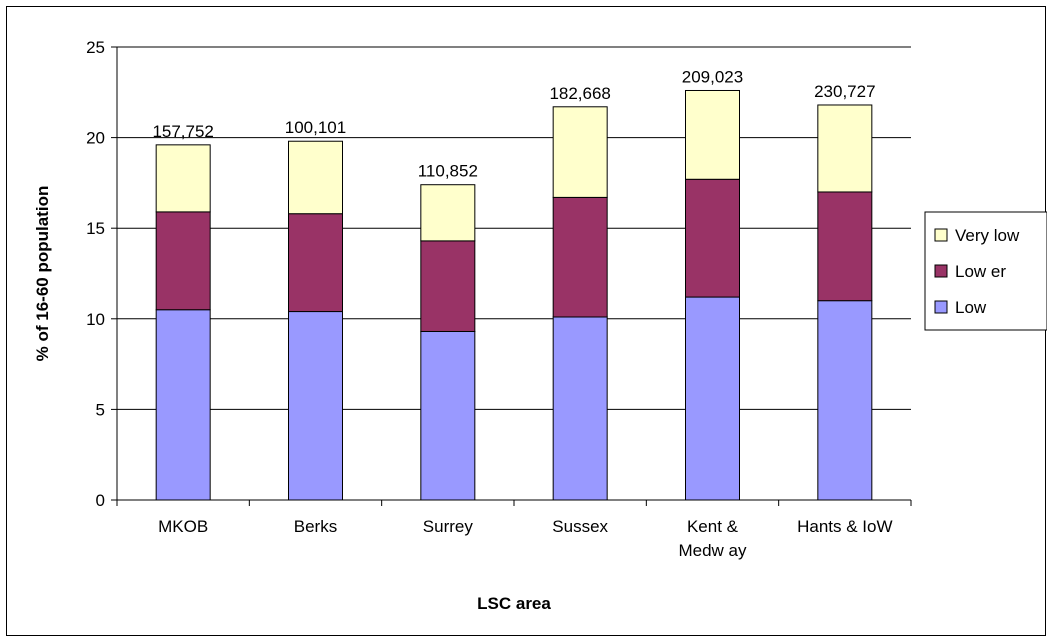 This screenshot has width=1054, height=644. What do you see at coordinates (448, 526) in the screenshot?
I see `x-category-label: Surrey` at bounding box center [448, 526].